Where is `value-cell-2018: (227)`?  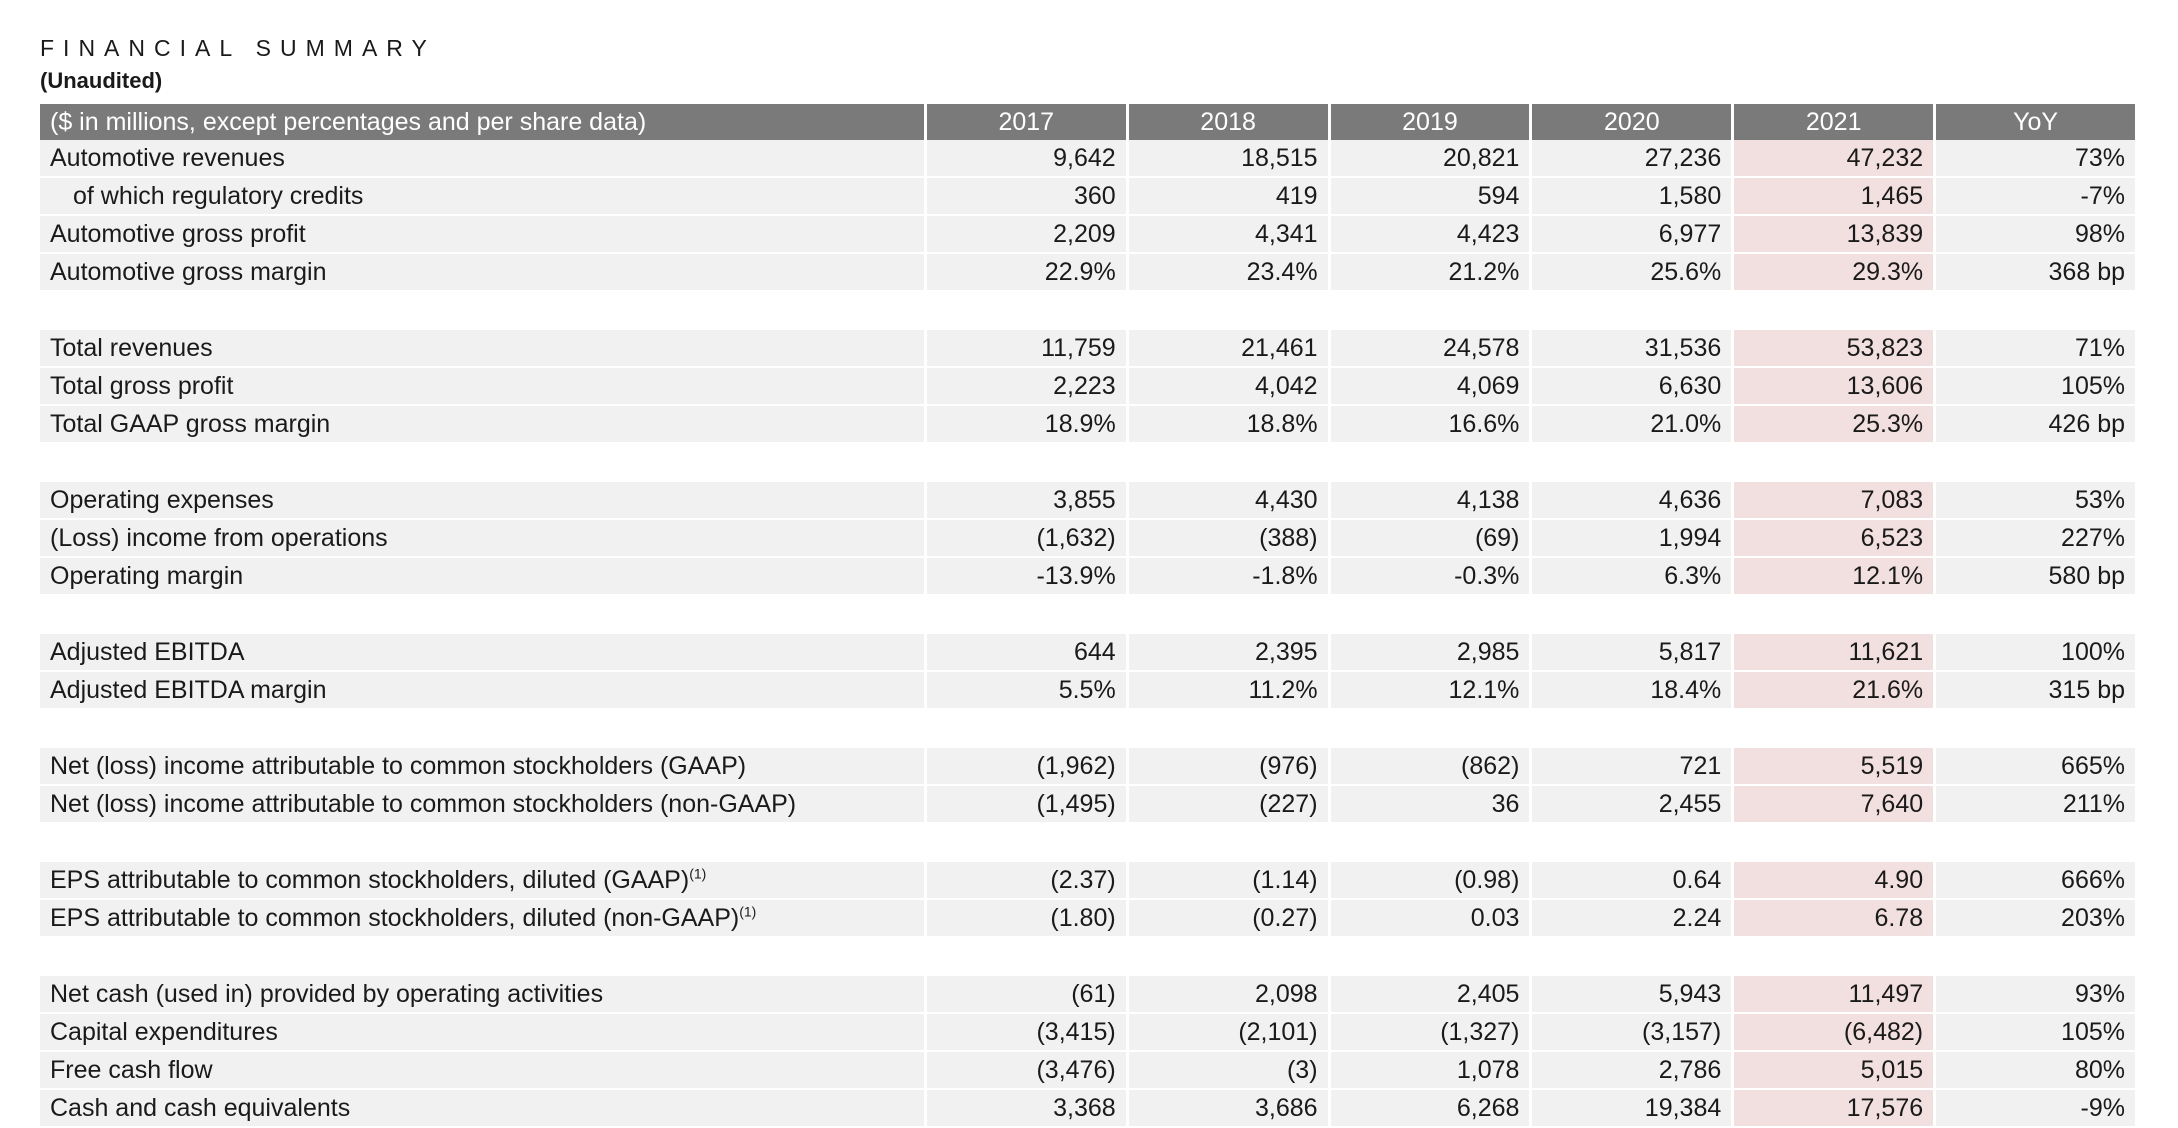
value-cell-2018: (227) is located at coordinates (1228, 805).